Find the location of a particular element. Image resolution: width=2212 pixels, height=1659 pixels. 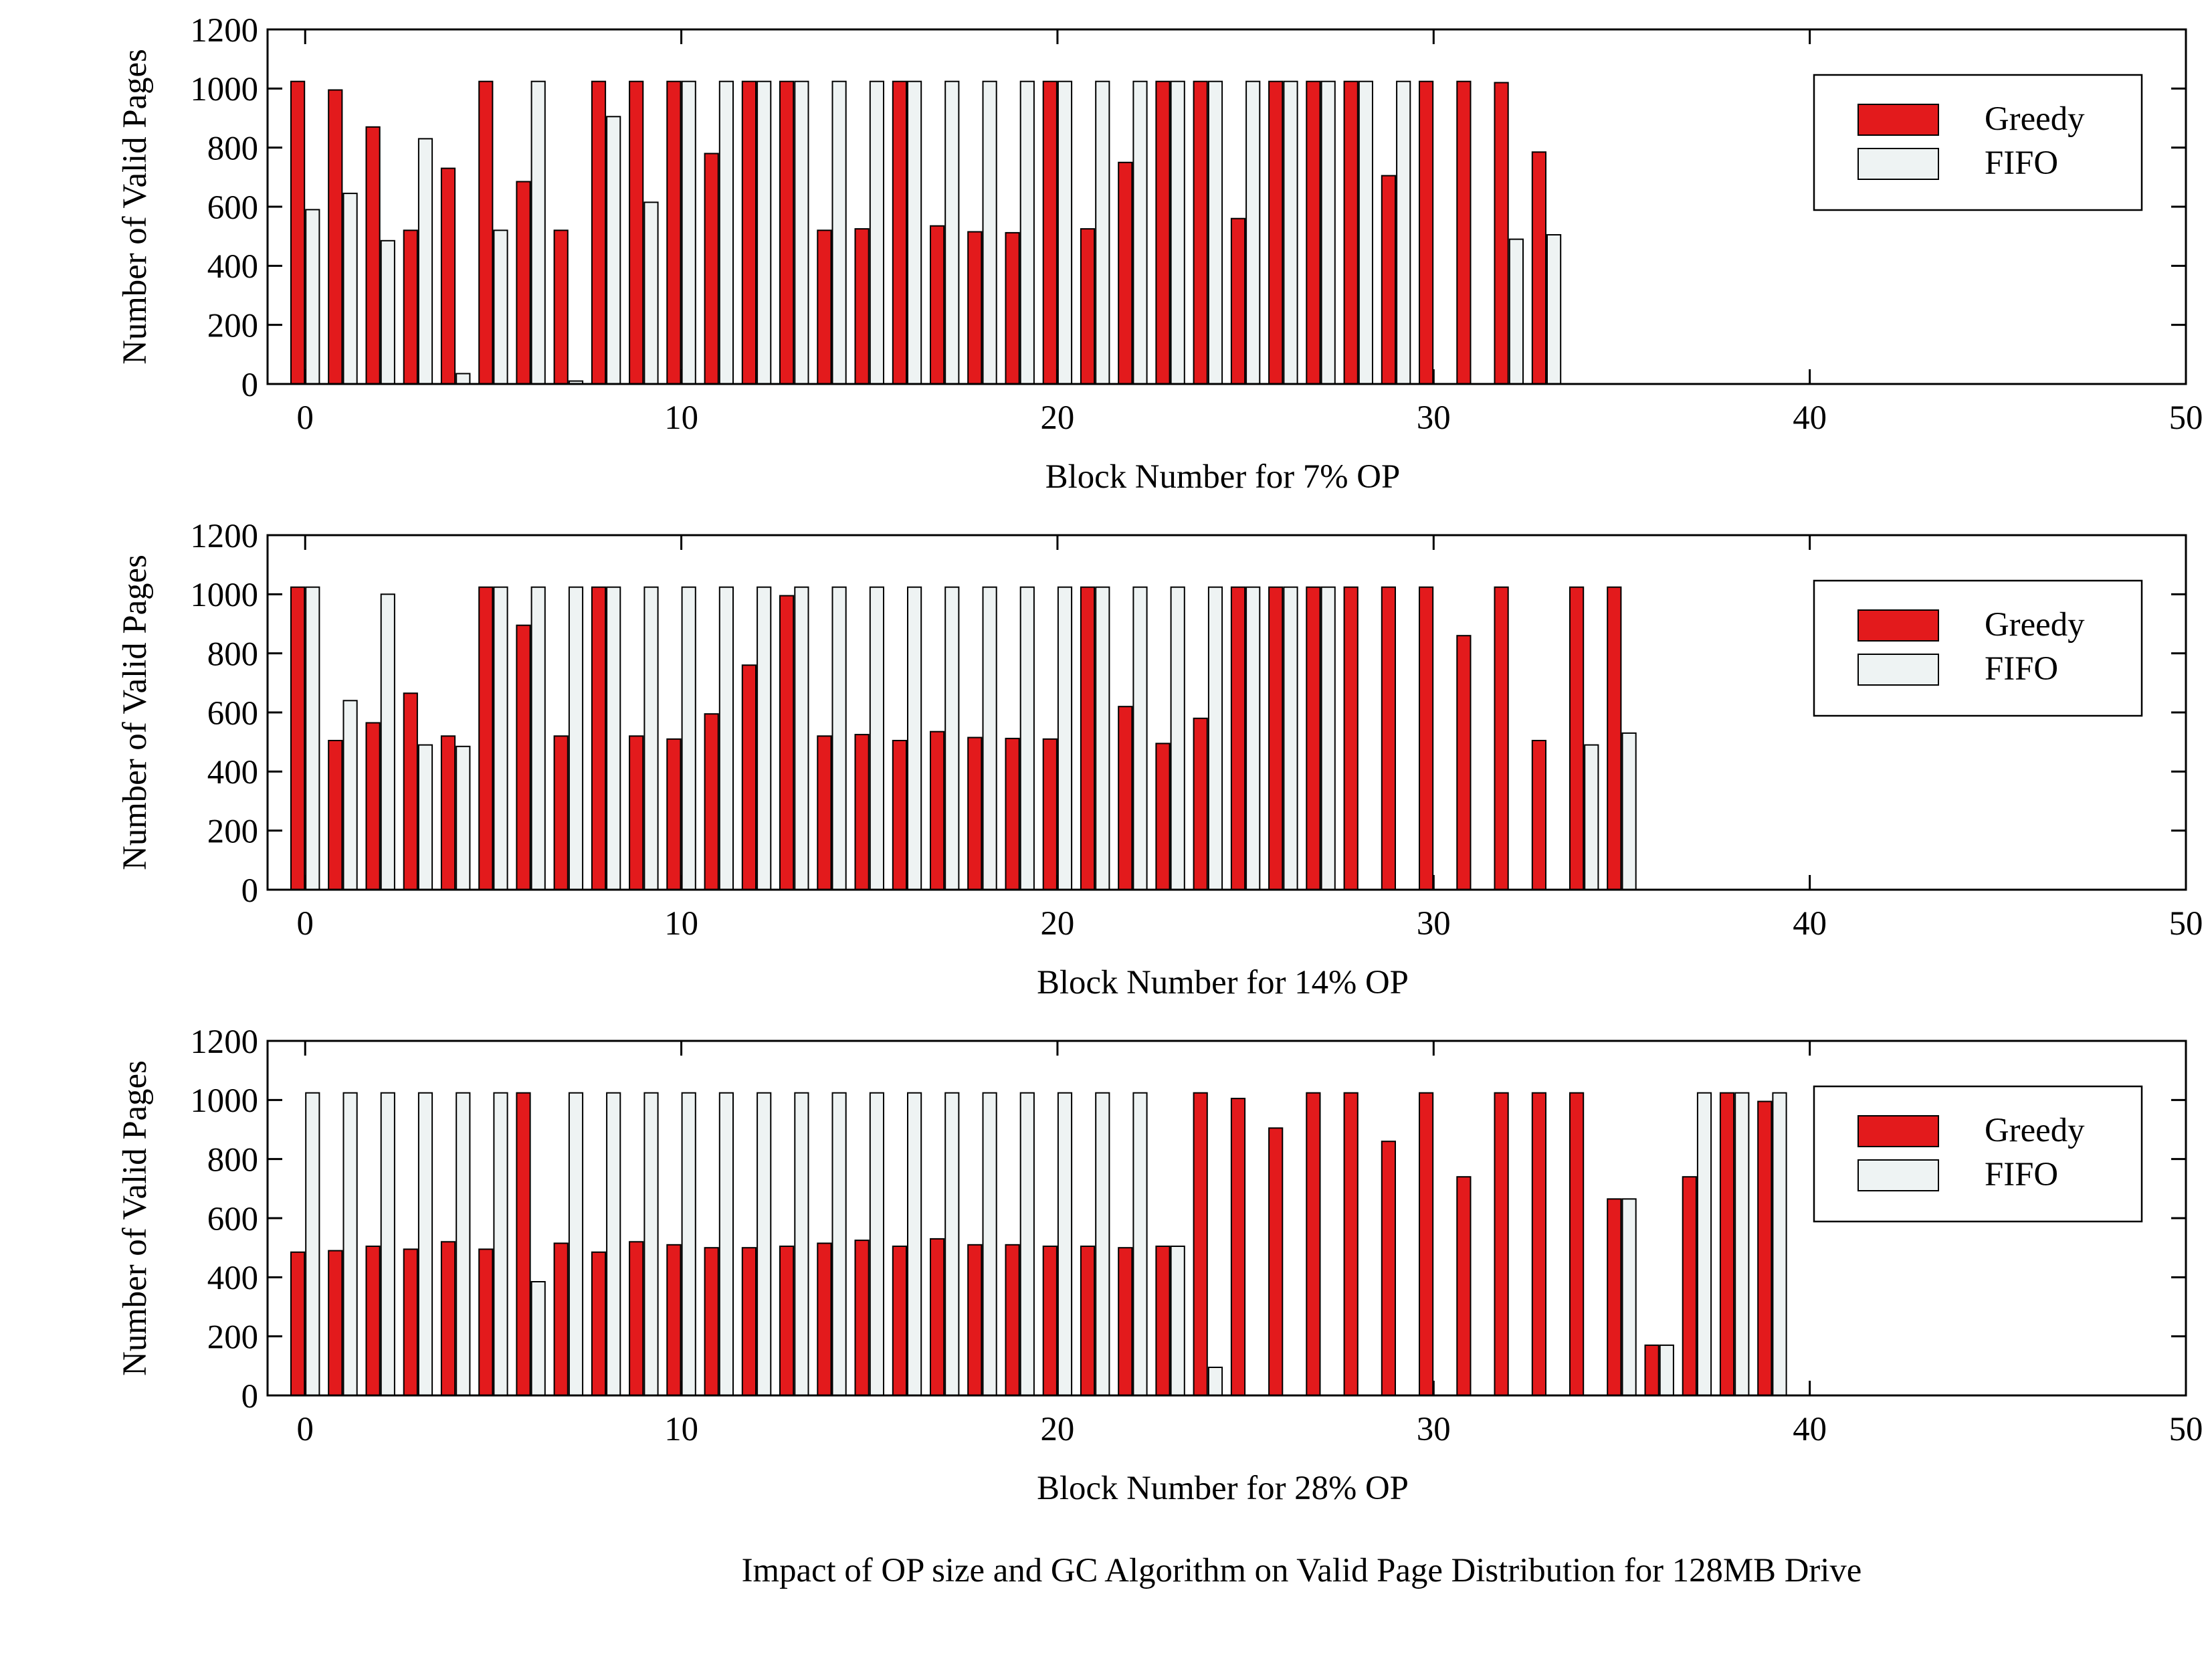

legend: Greedy FIFO is located at coordinates (1978, 1154).